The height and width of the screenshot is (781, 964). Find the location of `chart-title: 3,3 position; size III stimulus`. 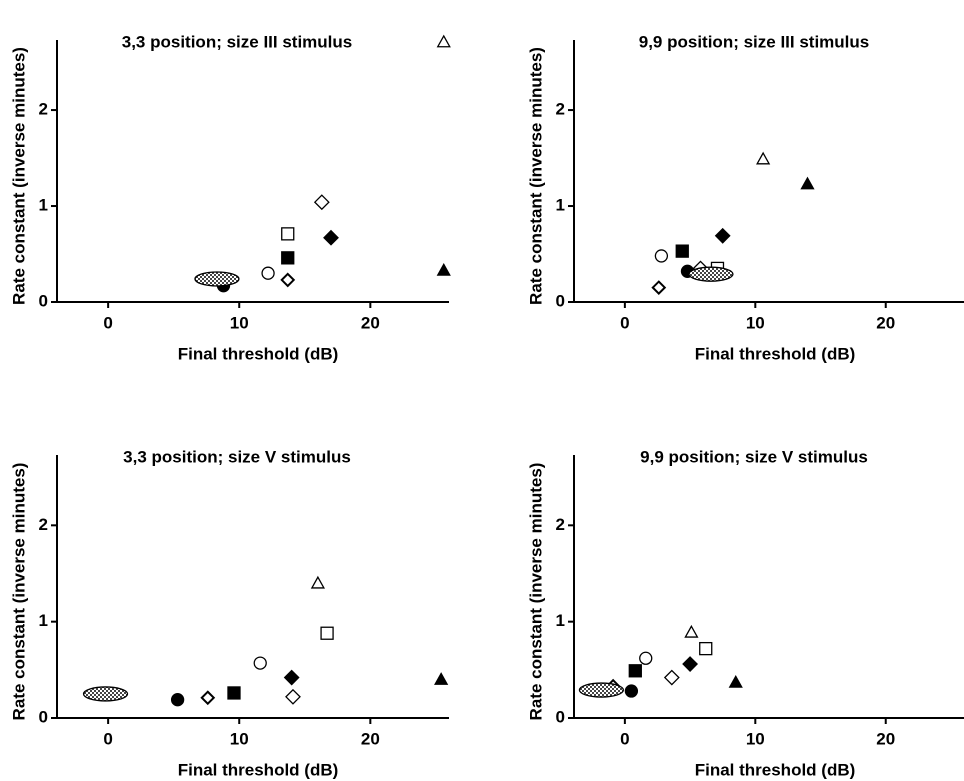

chart-title: 3,3 position; size III stimulus is located at coordinates (237, 41).